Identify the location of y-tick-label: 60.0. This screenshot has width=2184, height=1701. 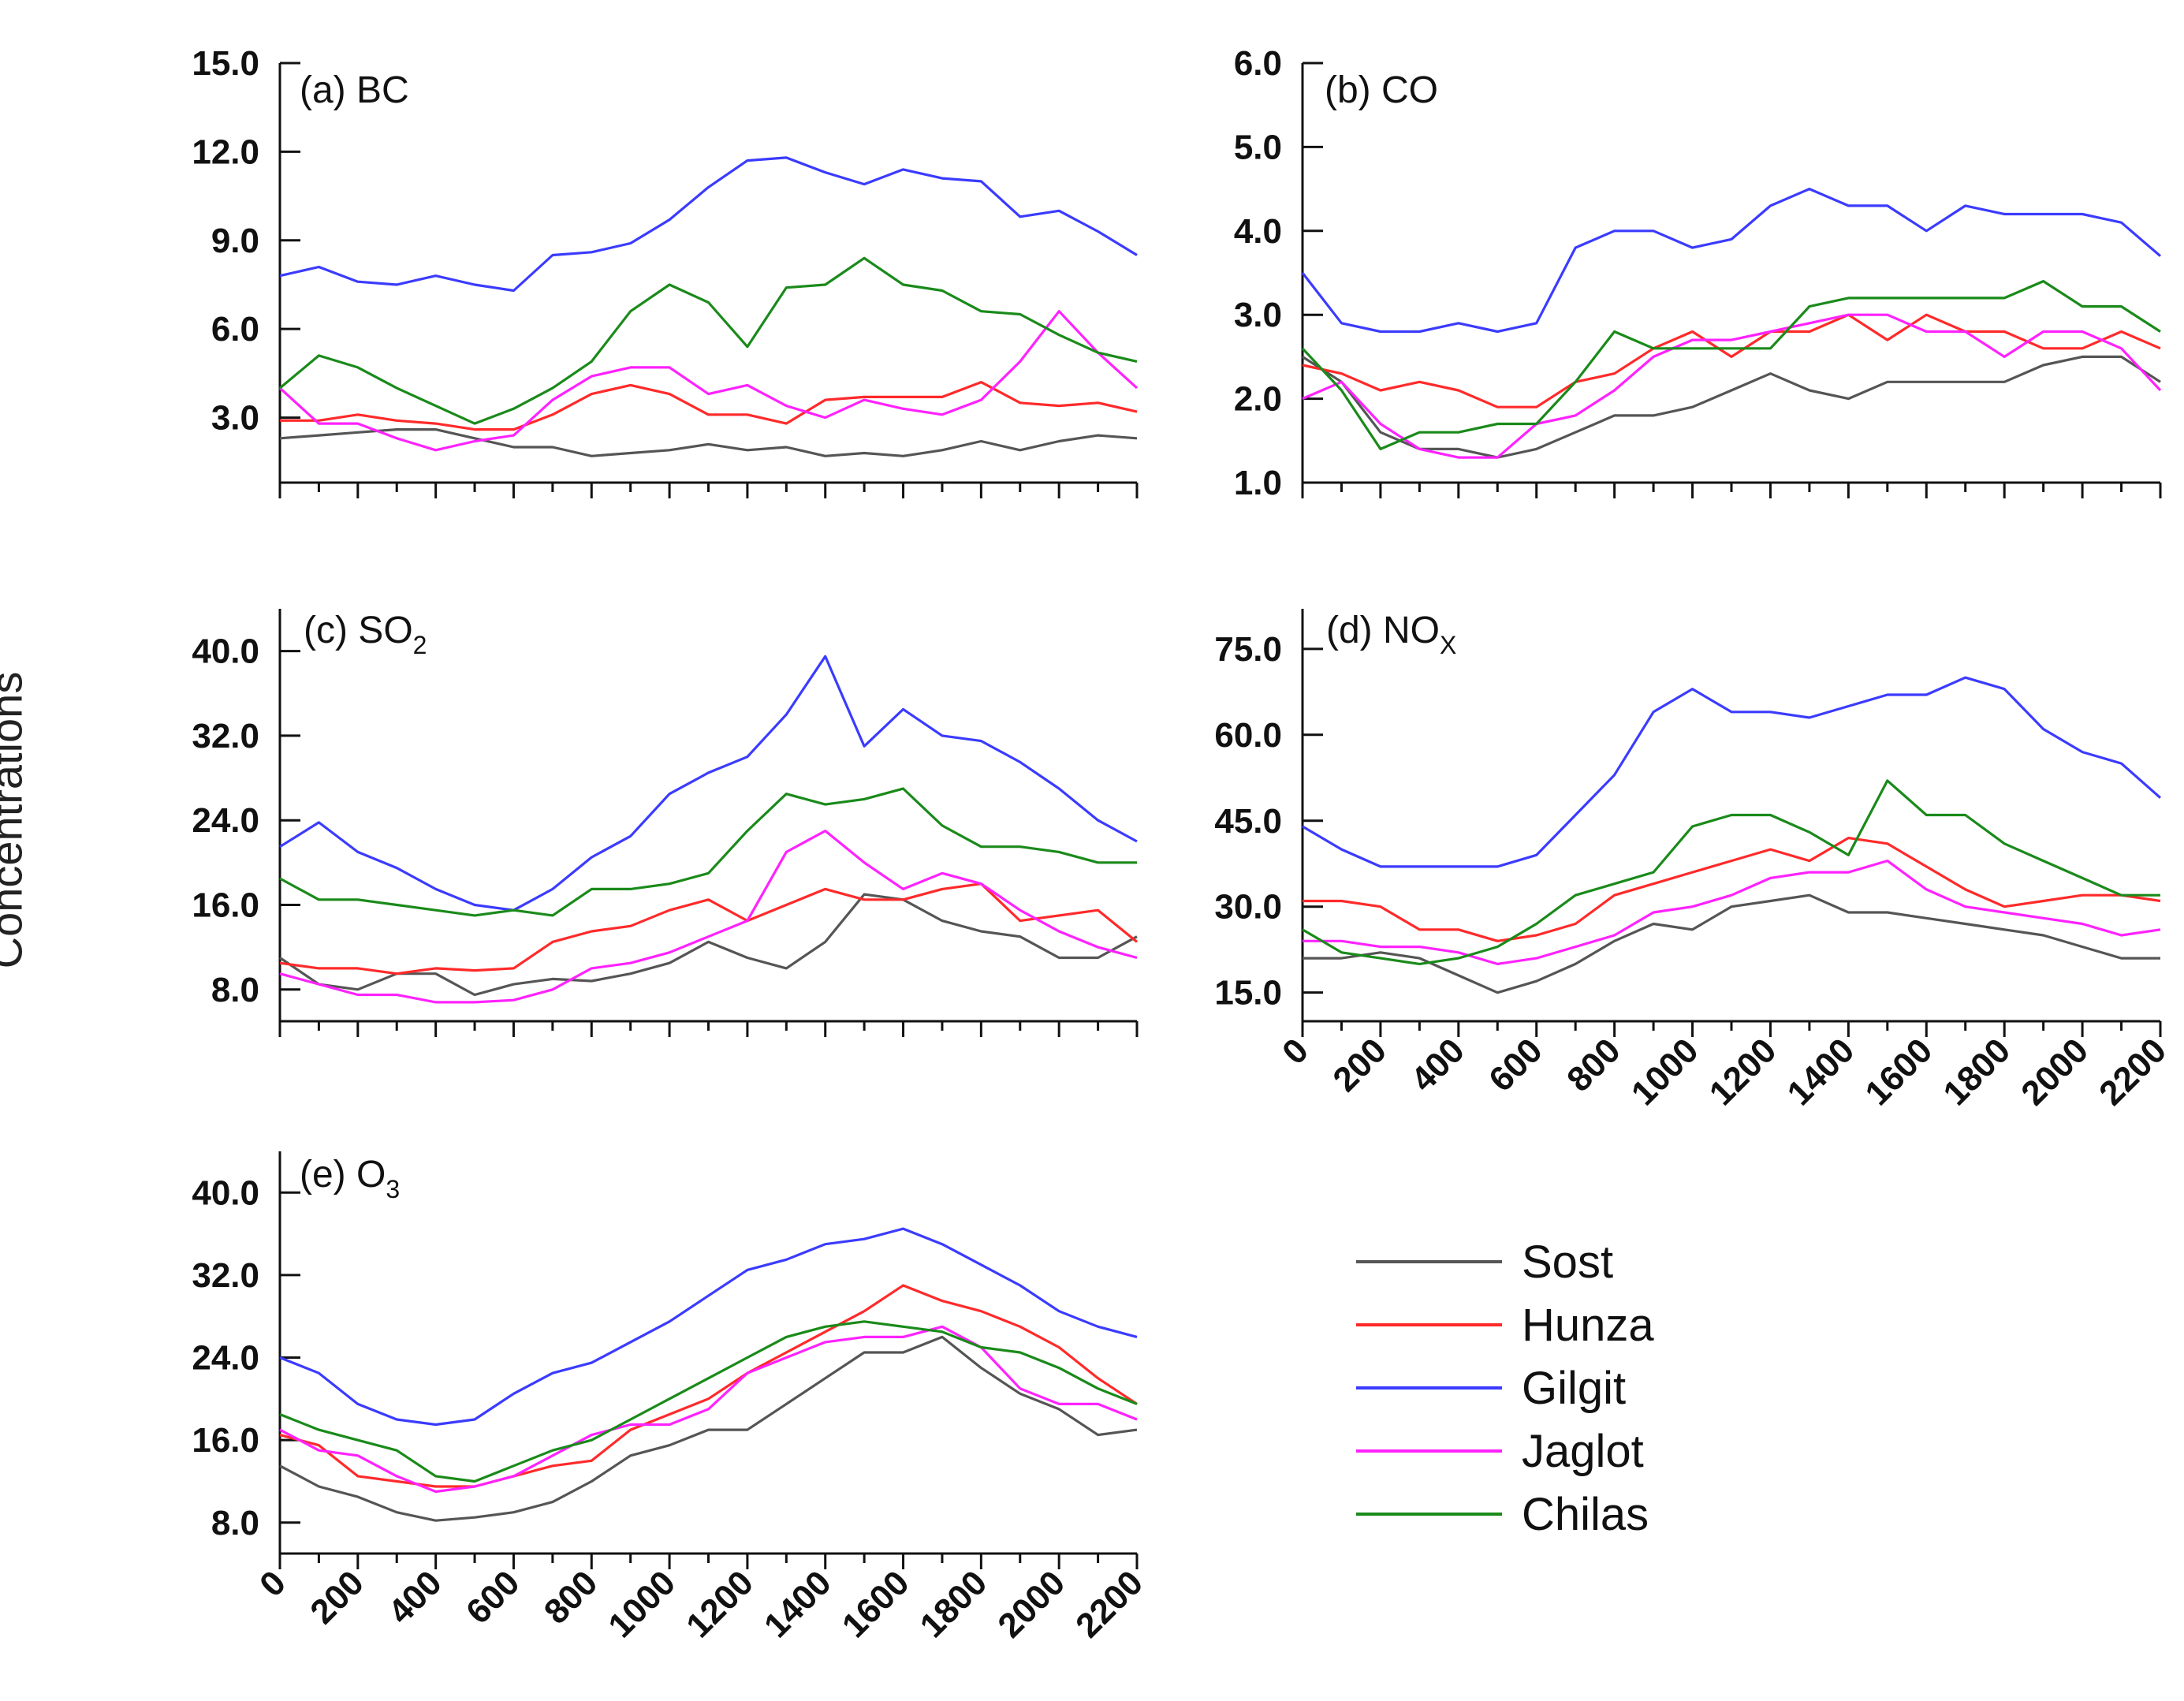
(1248, 735).